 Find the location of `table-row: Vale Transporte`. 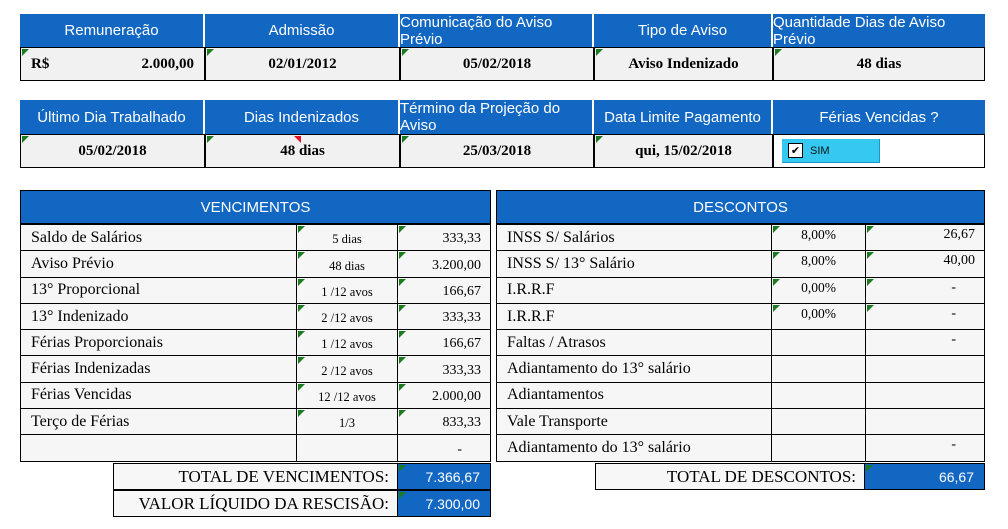

table-row: Vale Transporte is located at coordinates (740, 421).